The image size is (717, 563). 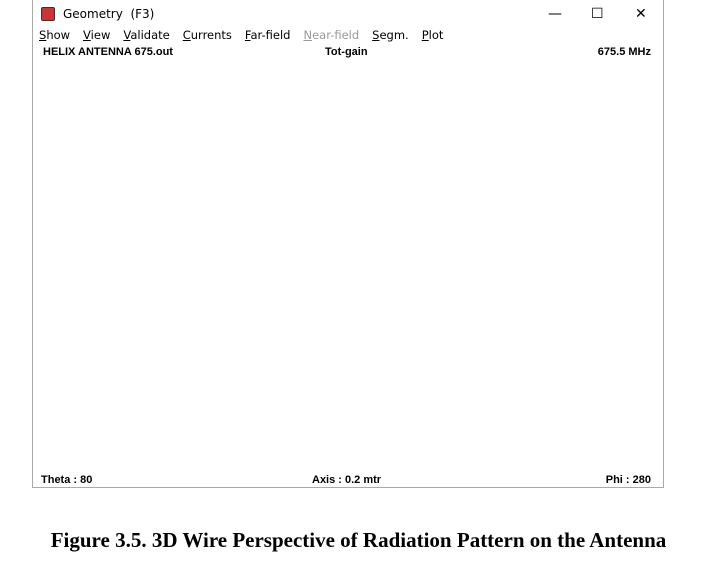 What do you see at coordinates (146, 35) in the screenshot?
I see `menu-item: Validate` at bounding box center [146, 35].